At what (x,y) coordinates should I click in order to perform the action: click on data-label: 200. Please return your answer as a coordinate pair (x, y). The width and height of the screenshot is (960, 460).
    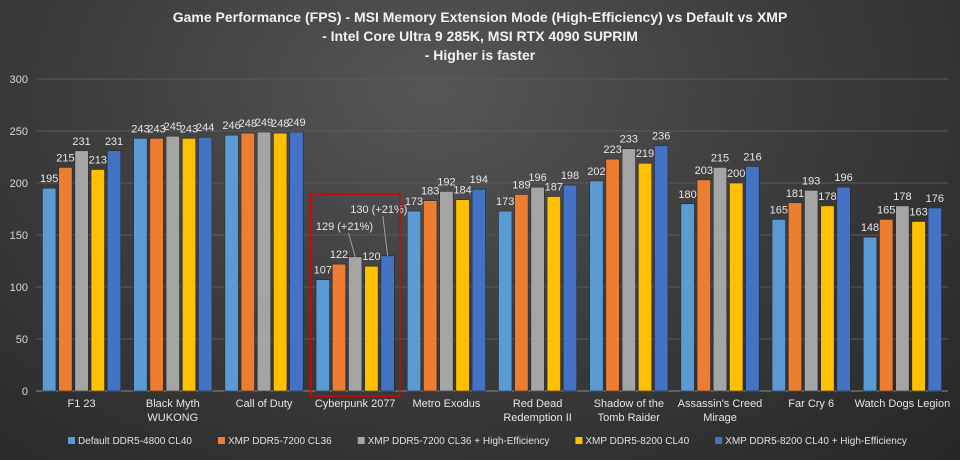
    Looking at the image, I should click on (736, 174).